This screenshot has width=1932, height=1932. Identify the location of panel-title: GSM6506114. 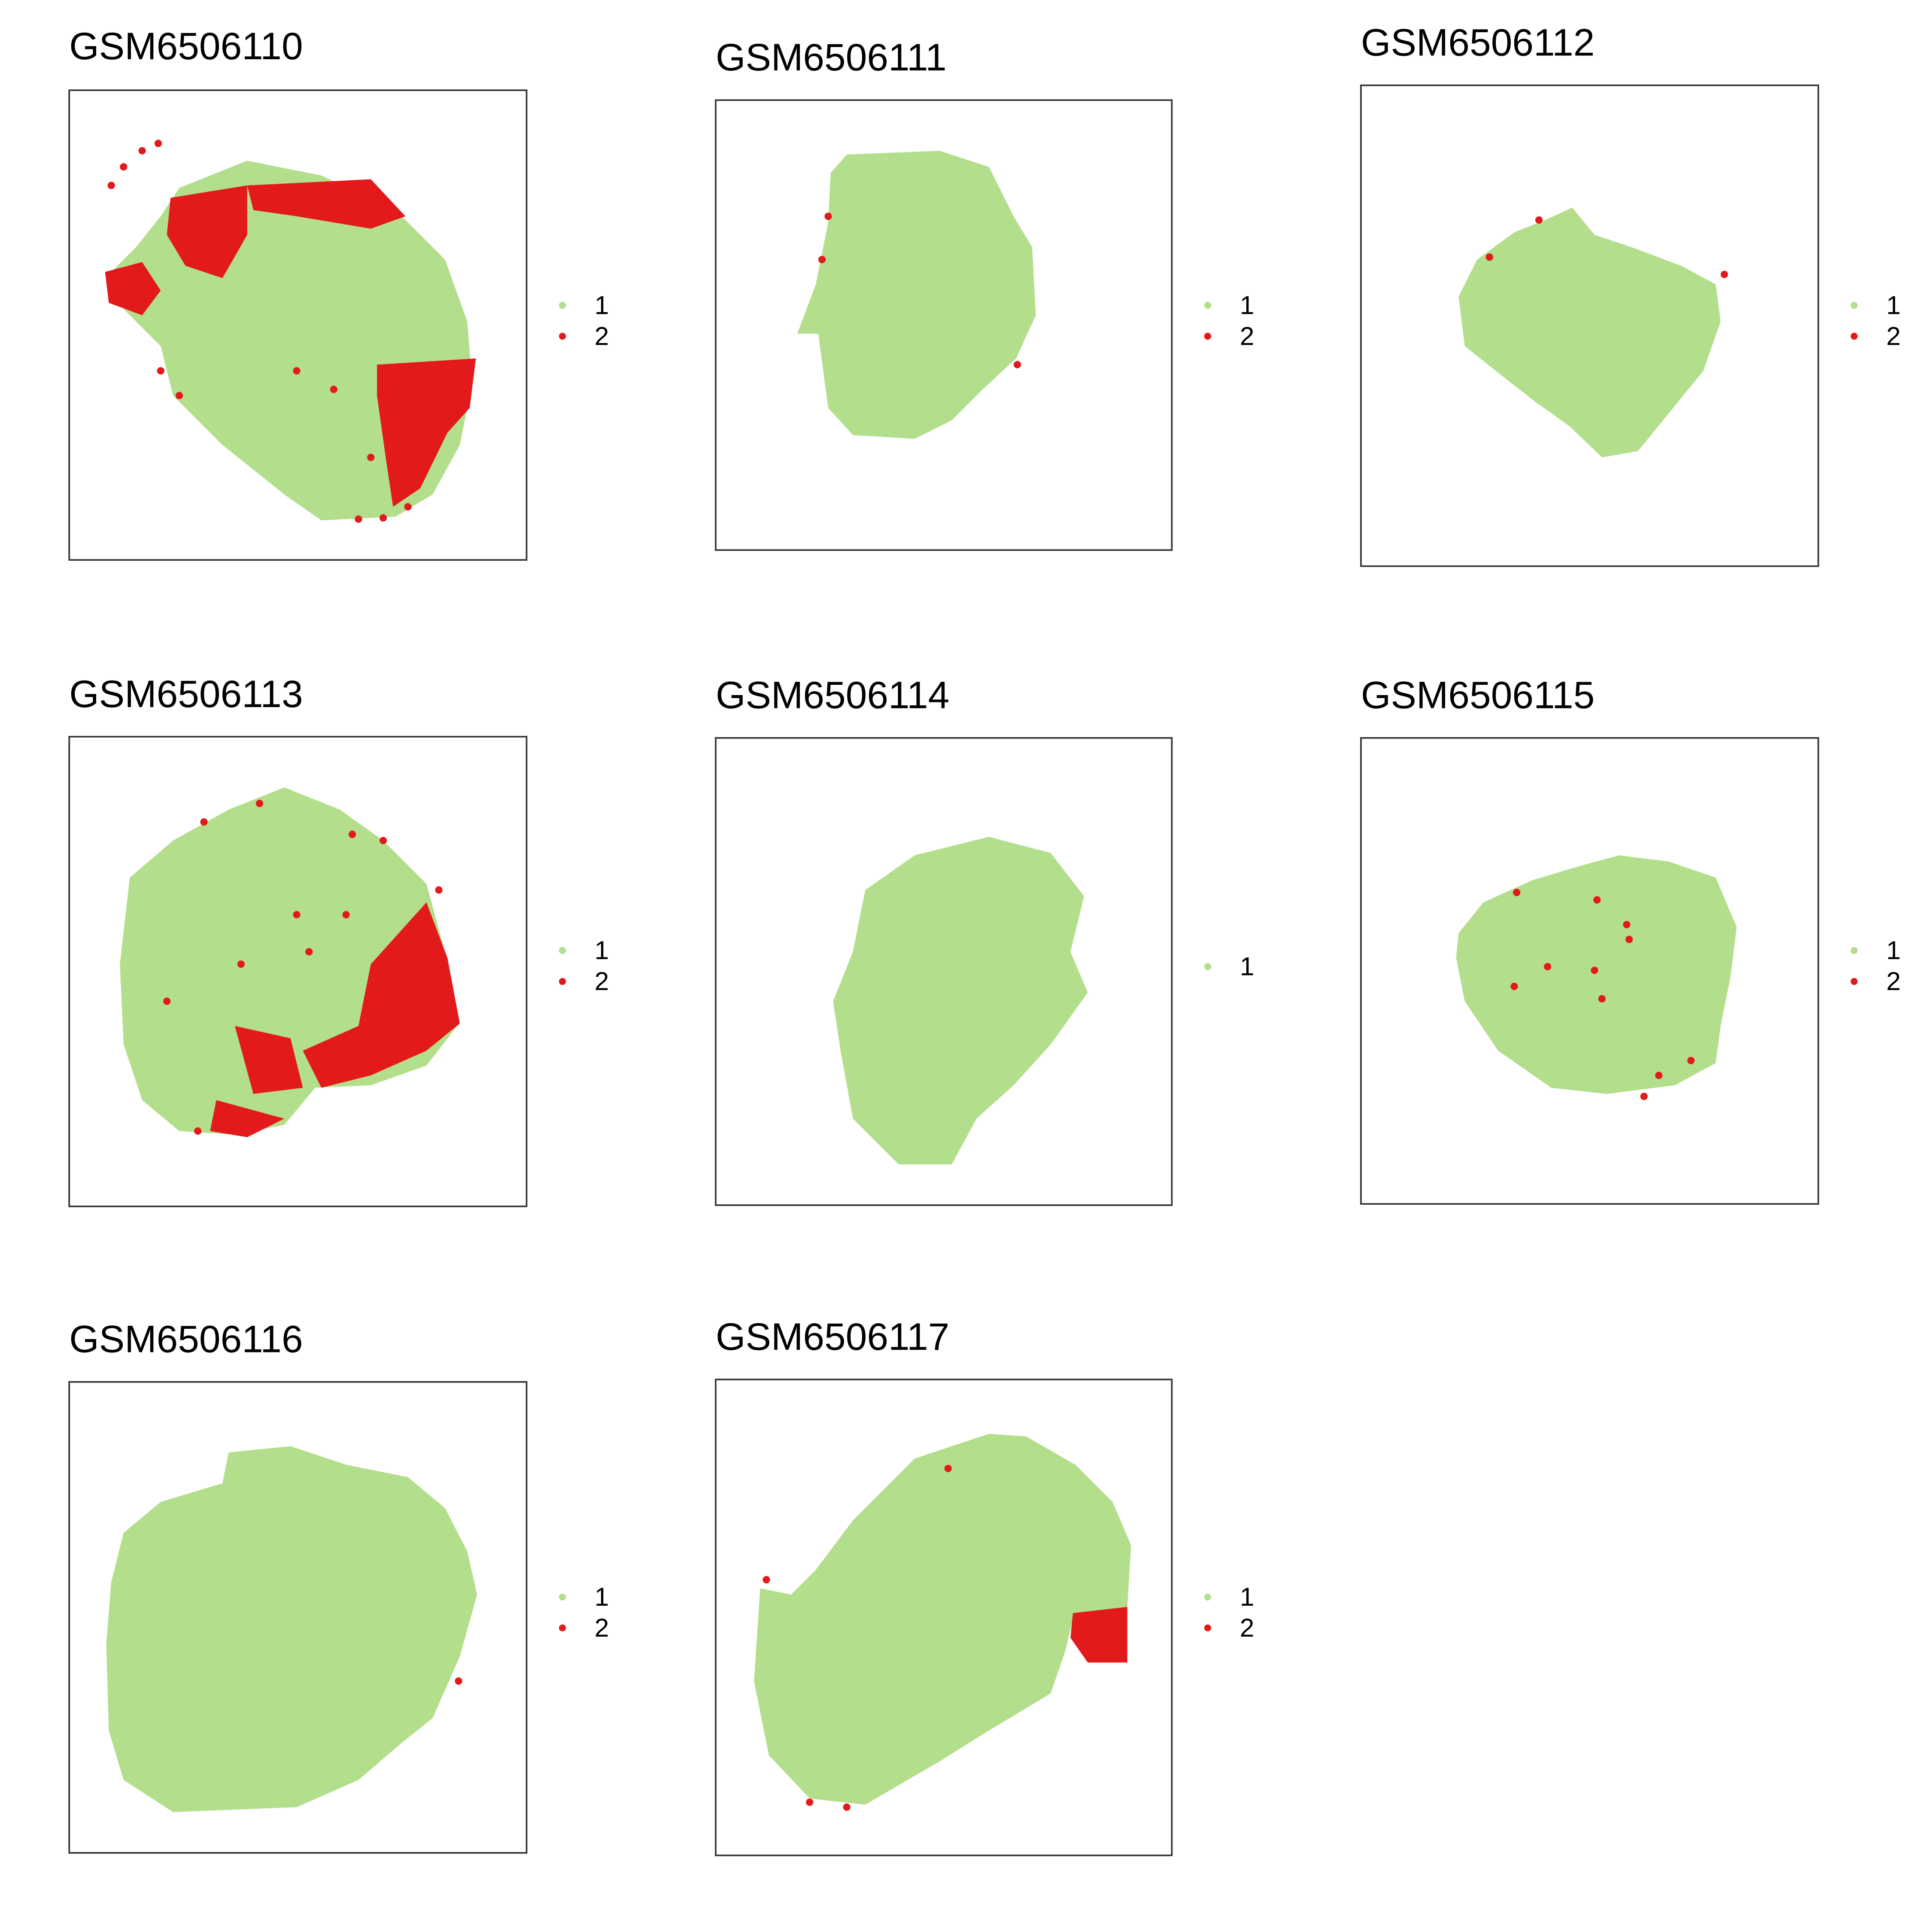
(832, 695).